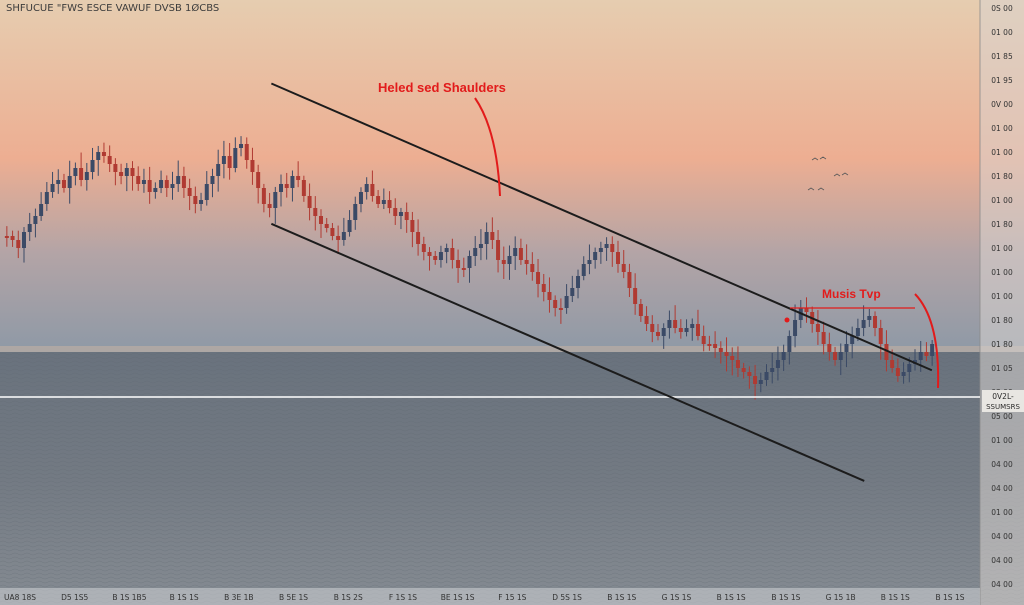 The height and width of the screenshot is (605, 1024). I want to click on chart-title: SHFUCUE "FWS ESCE VAWUF DVSB 1ØCBS, so click(112, 8).